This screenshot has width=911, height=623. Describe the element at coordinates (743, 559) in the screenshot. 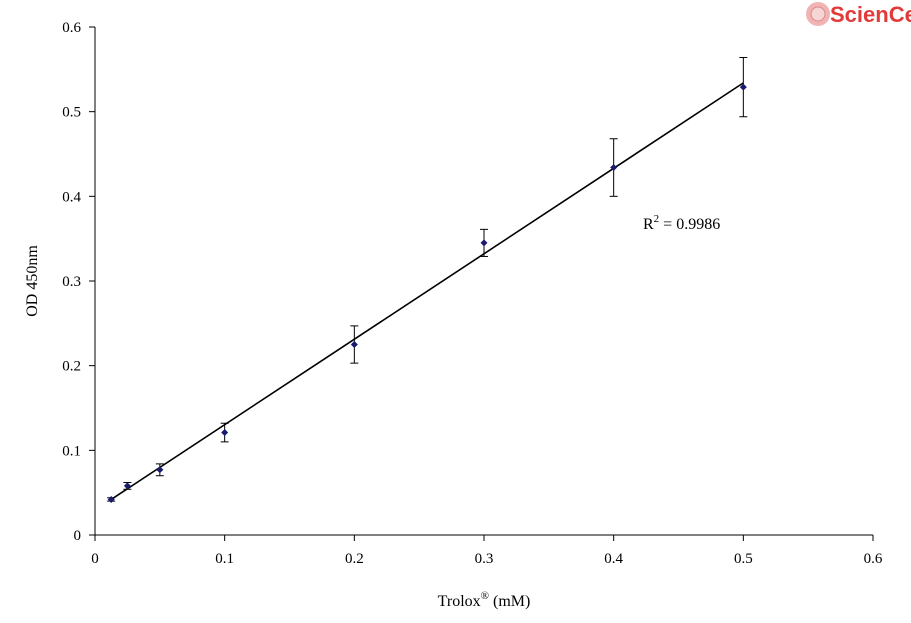

I see `x-tick-label: 0.5` at that location.